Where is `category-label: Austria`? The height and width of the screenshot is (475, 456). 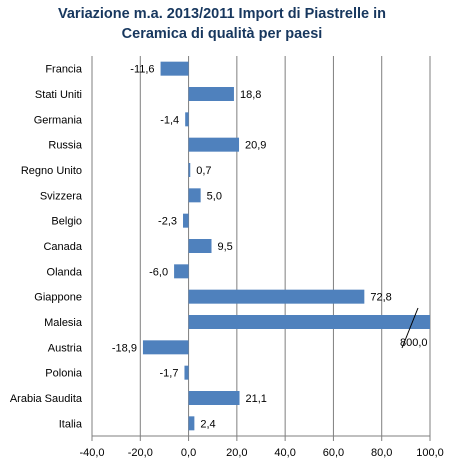
category-label: Austria is located at coordinates (65, 348).